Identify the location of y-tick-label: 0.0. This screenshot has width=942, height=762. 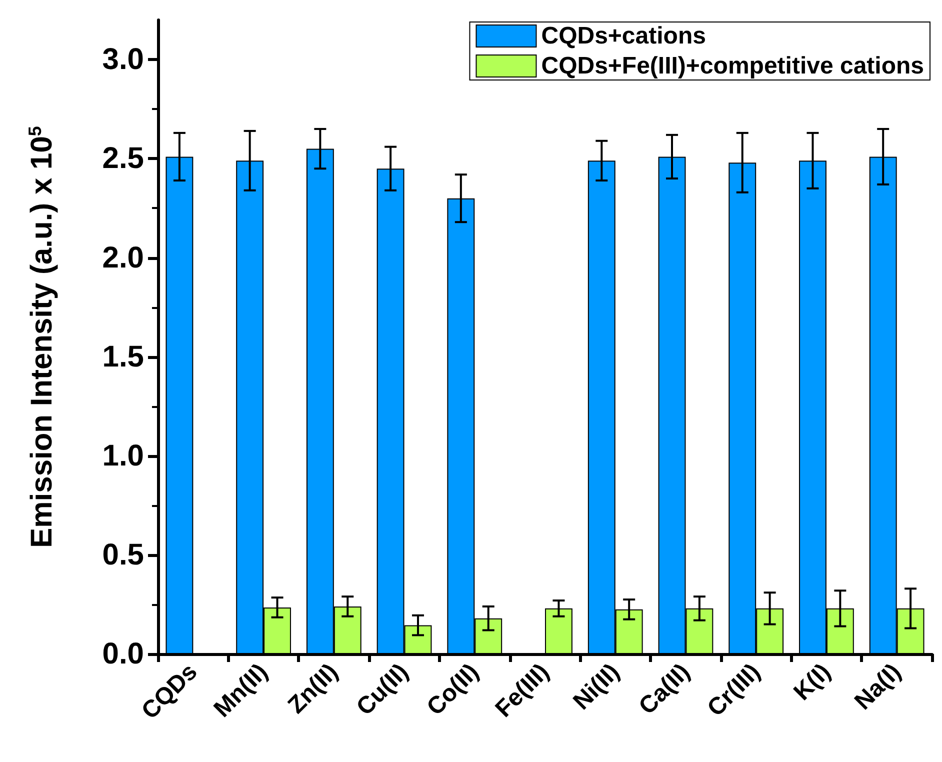
(123, 654).